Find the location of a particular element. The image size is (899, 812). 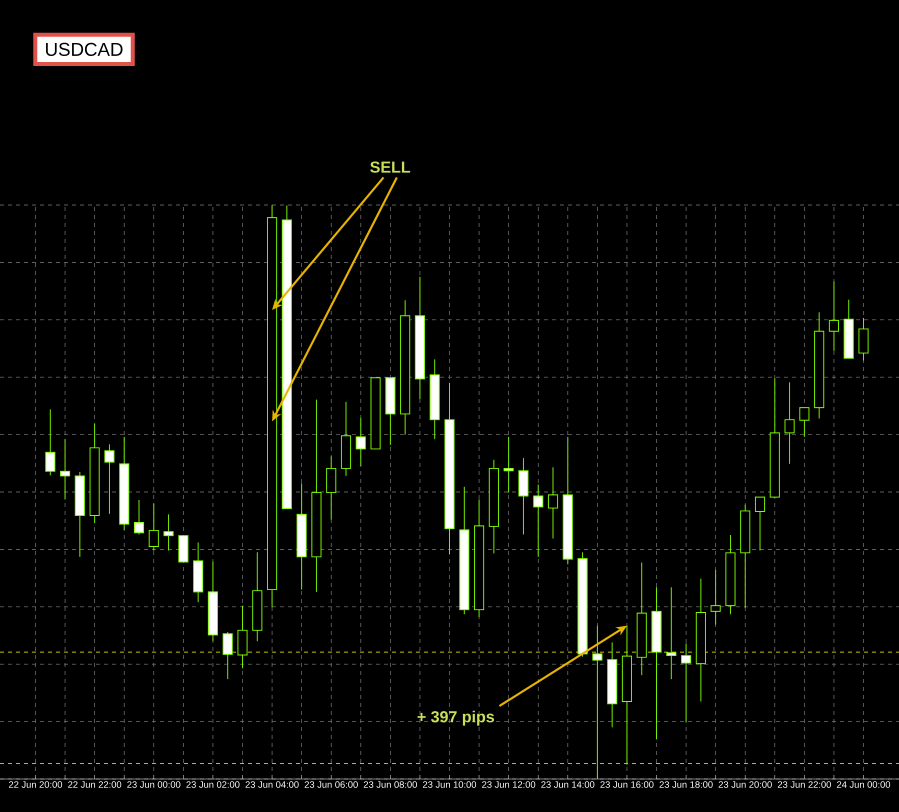

x-tick-label: 24 Jun 00:00 is located at coordinates (863, 784).